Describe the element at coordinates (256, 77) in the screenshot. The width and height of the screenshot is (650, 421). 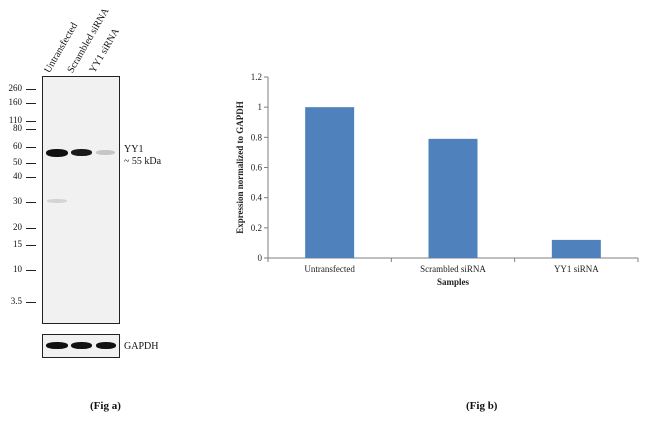
I see `y-tick-label: 1.2` at that location.